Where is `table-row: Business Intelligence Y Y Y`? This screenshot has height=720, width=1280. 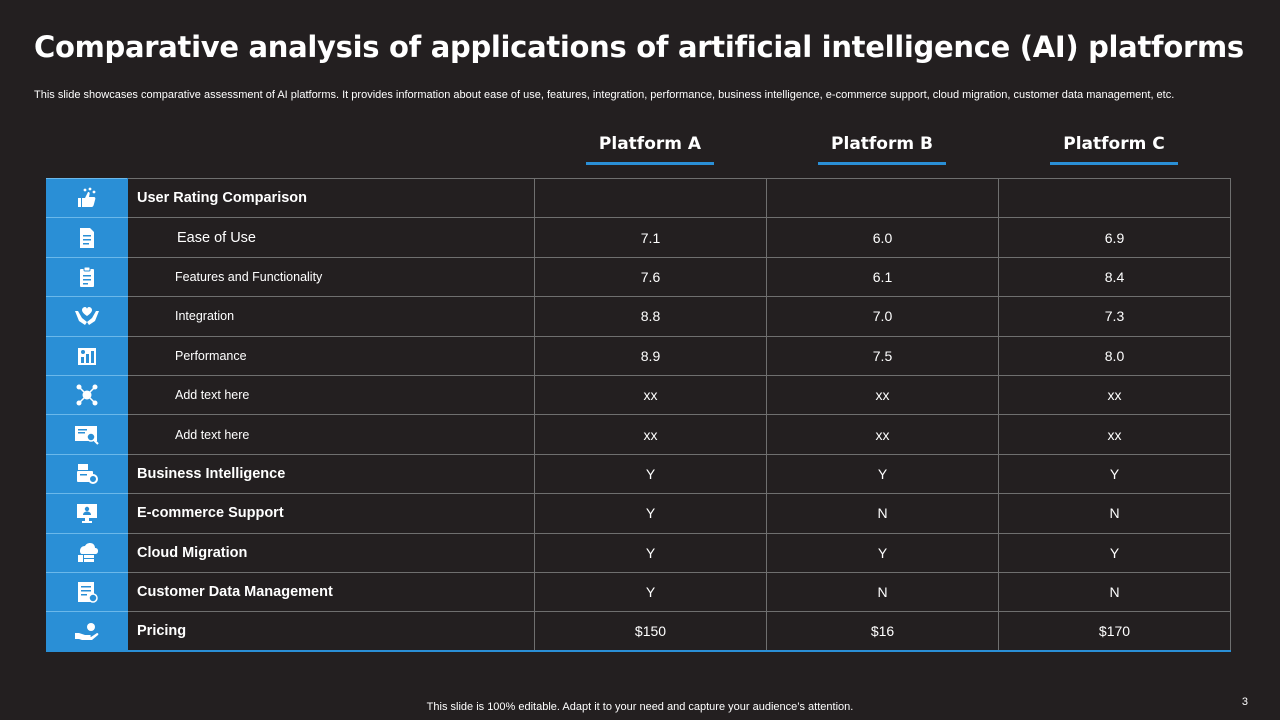 table-row: Business Intelligence Y Y Y is located at coordinates (638, 474).